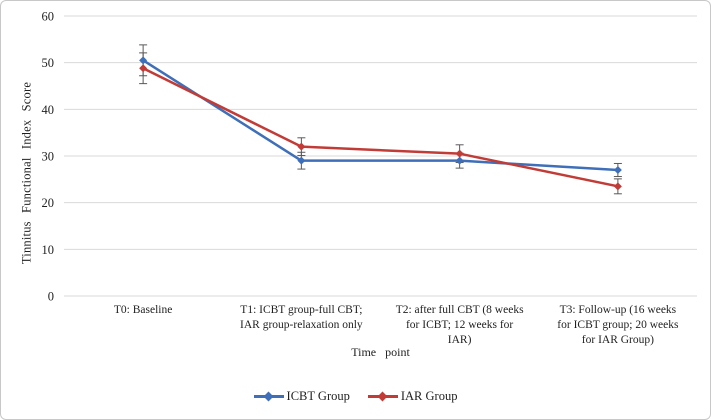 This screenshot has height=420, width=711. What do you see at coordinates (355, 396) in the screenshot?
I see `chart-legend: ICBT Group IAR Group` at bounding box center [355, 396].